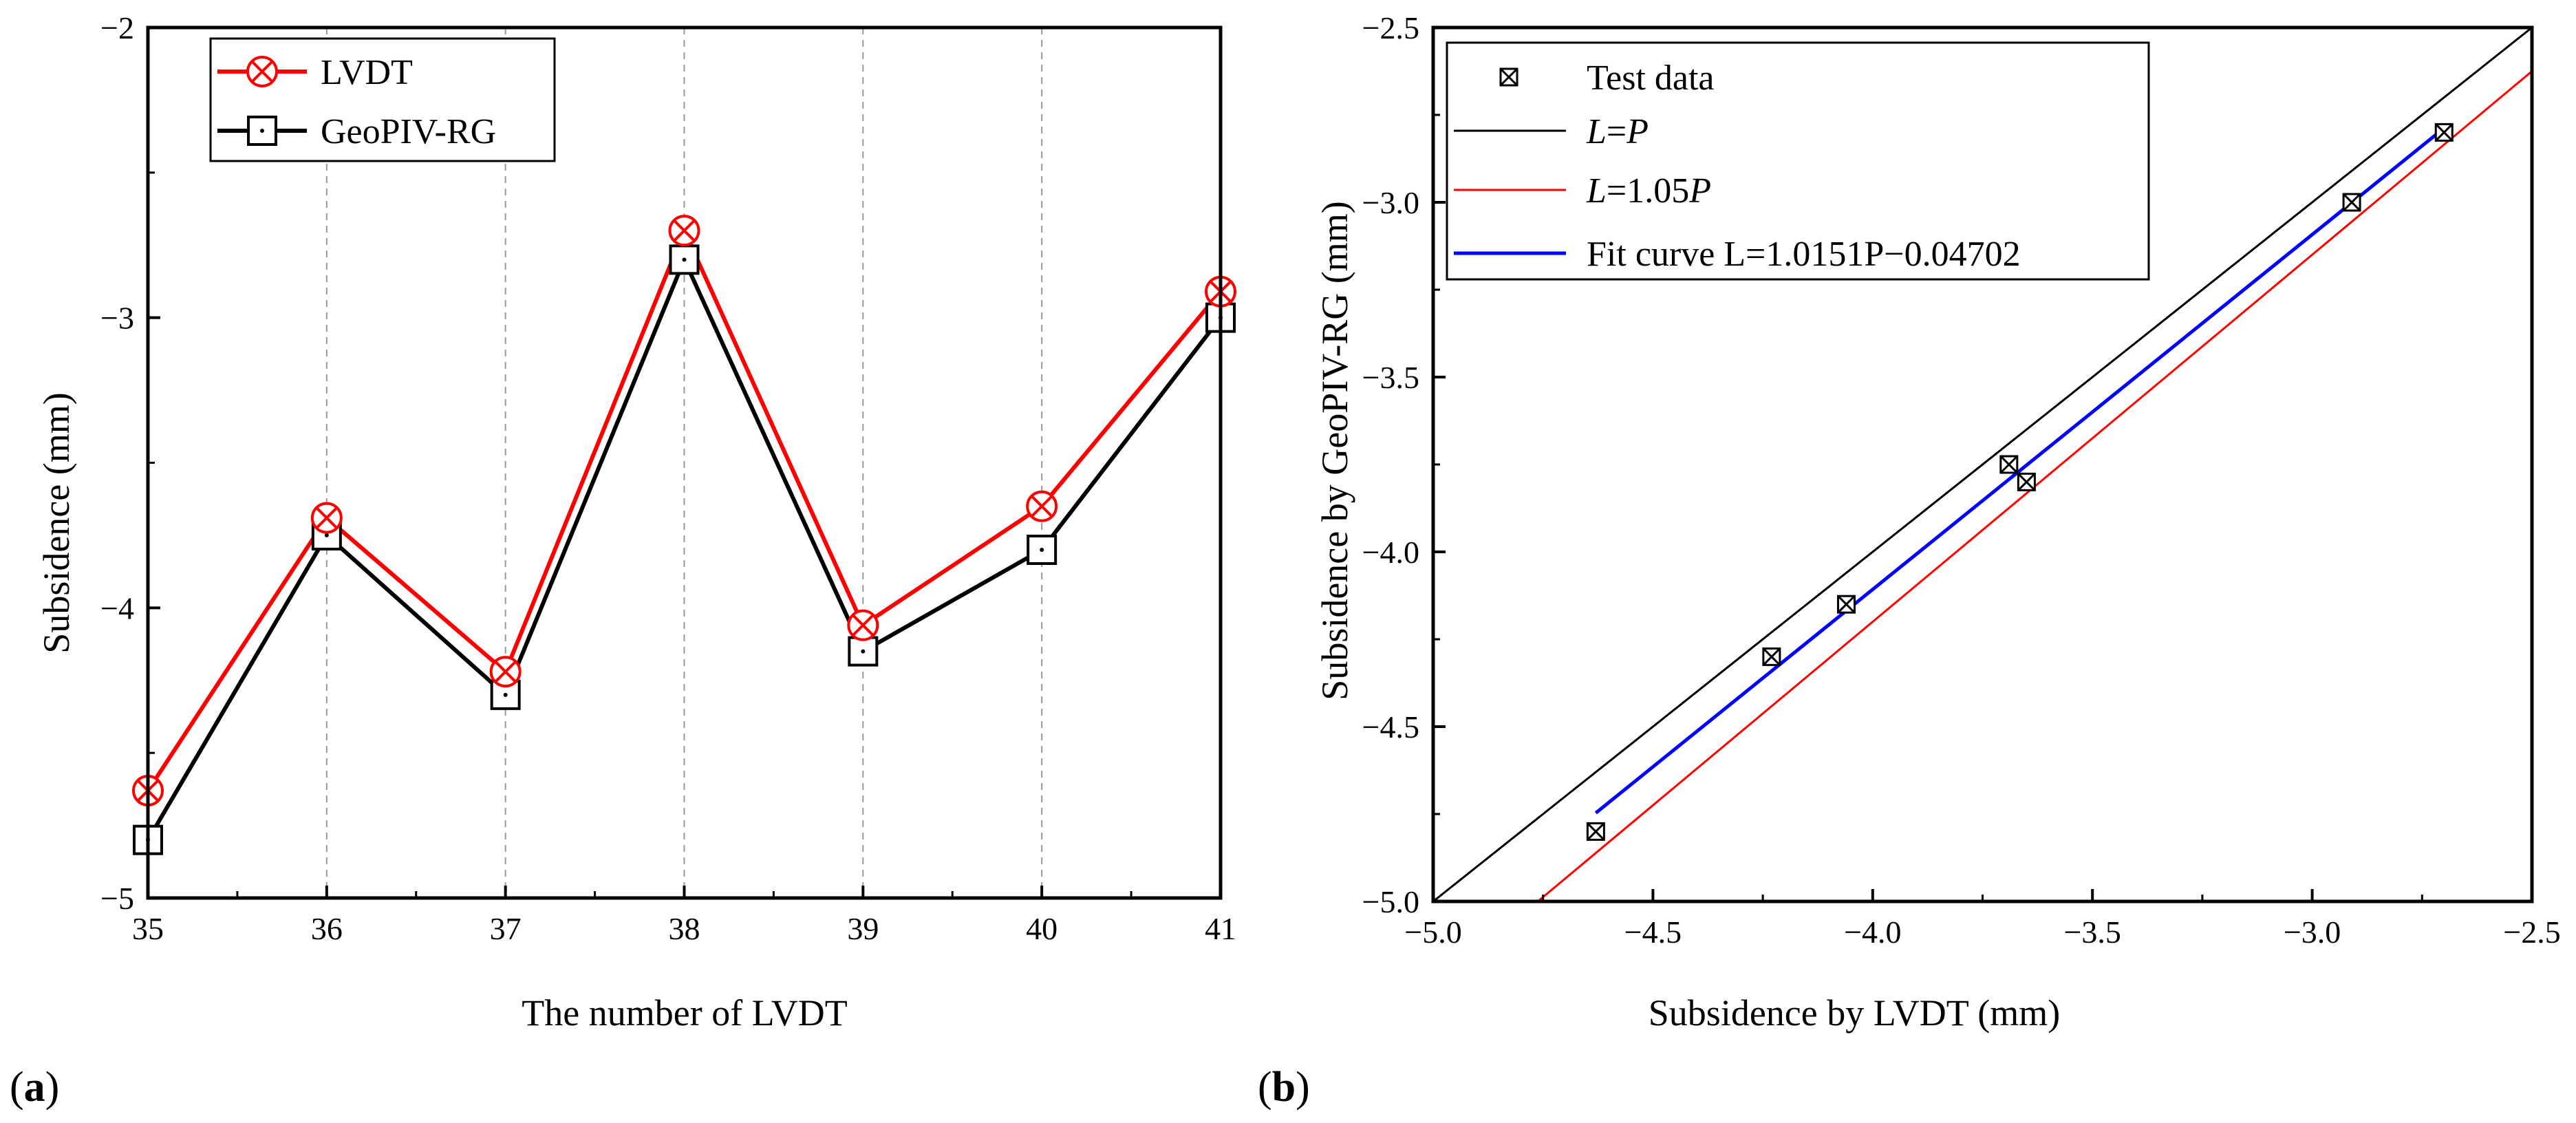 Image resolution: width=2576 pixels, height=1123 pixels. Describe the element at coordinates (1651, 78) in the screenshot. I see `b-legend-label-test-data: Test data` at that location.